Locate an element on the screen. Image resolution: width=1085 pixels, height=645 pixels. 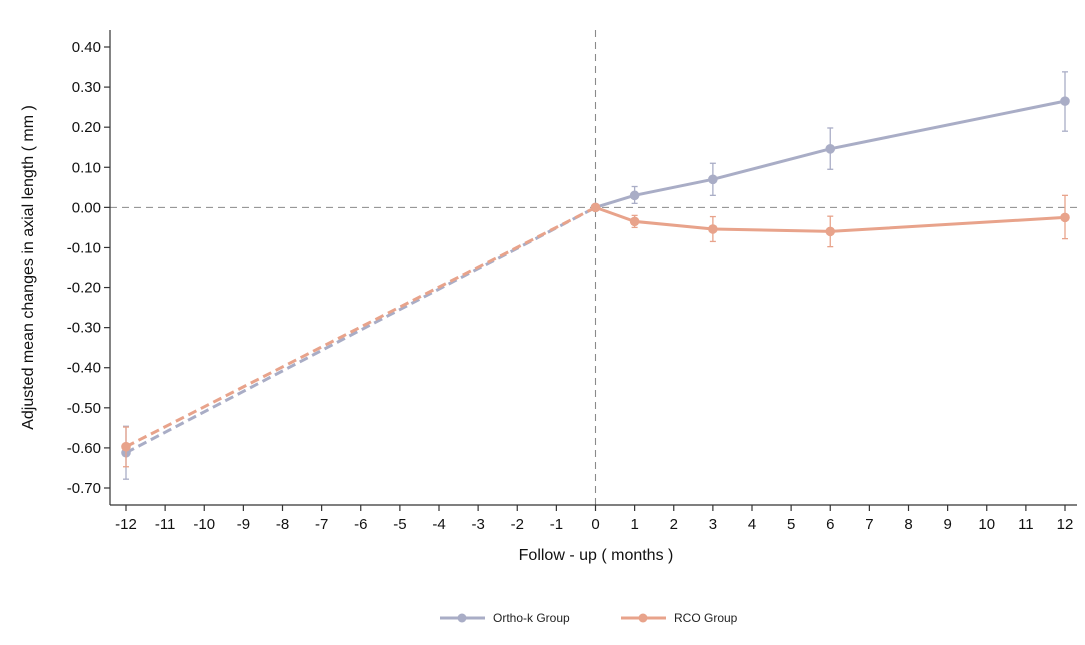
y-tick-label: 0.30 is located at coordinates (86, 87).